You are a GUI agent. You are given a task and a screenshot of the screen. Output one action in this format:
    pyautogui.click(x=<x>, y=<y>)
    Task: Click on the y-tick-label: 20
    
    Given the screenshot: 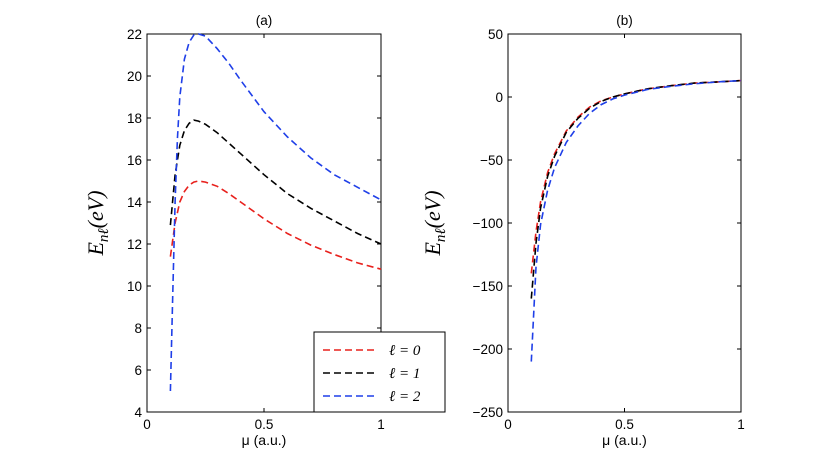 What is the action you would take?
    pyautogui.click(x=134, y=76)
    